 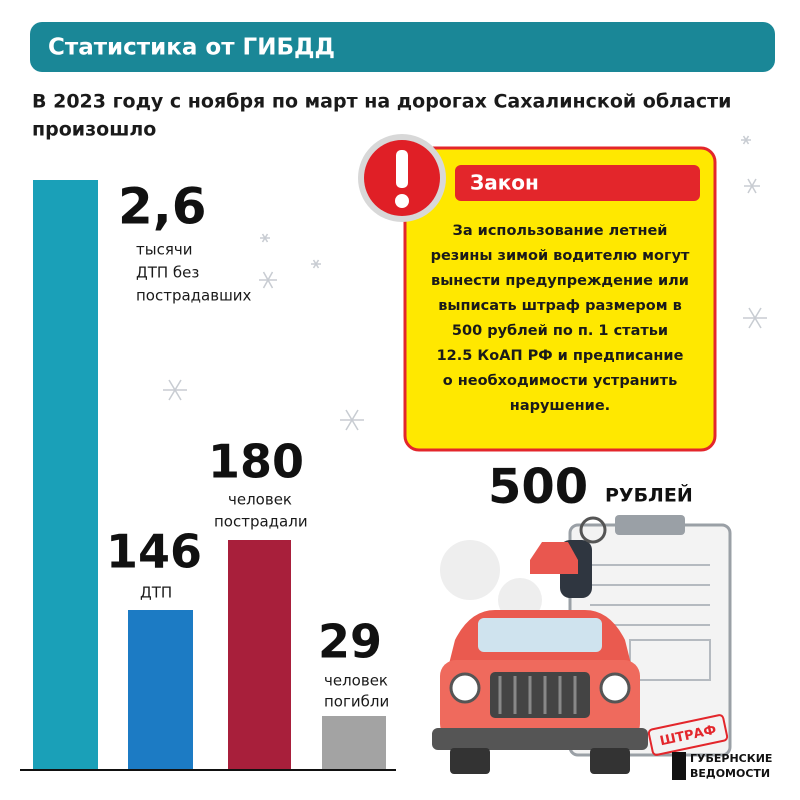 What do you see at coordinates (156, 593) in the screenshot?
I see `stat-caption: ДТП` at bounding box center [156, 593].